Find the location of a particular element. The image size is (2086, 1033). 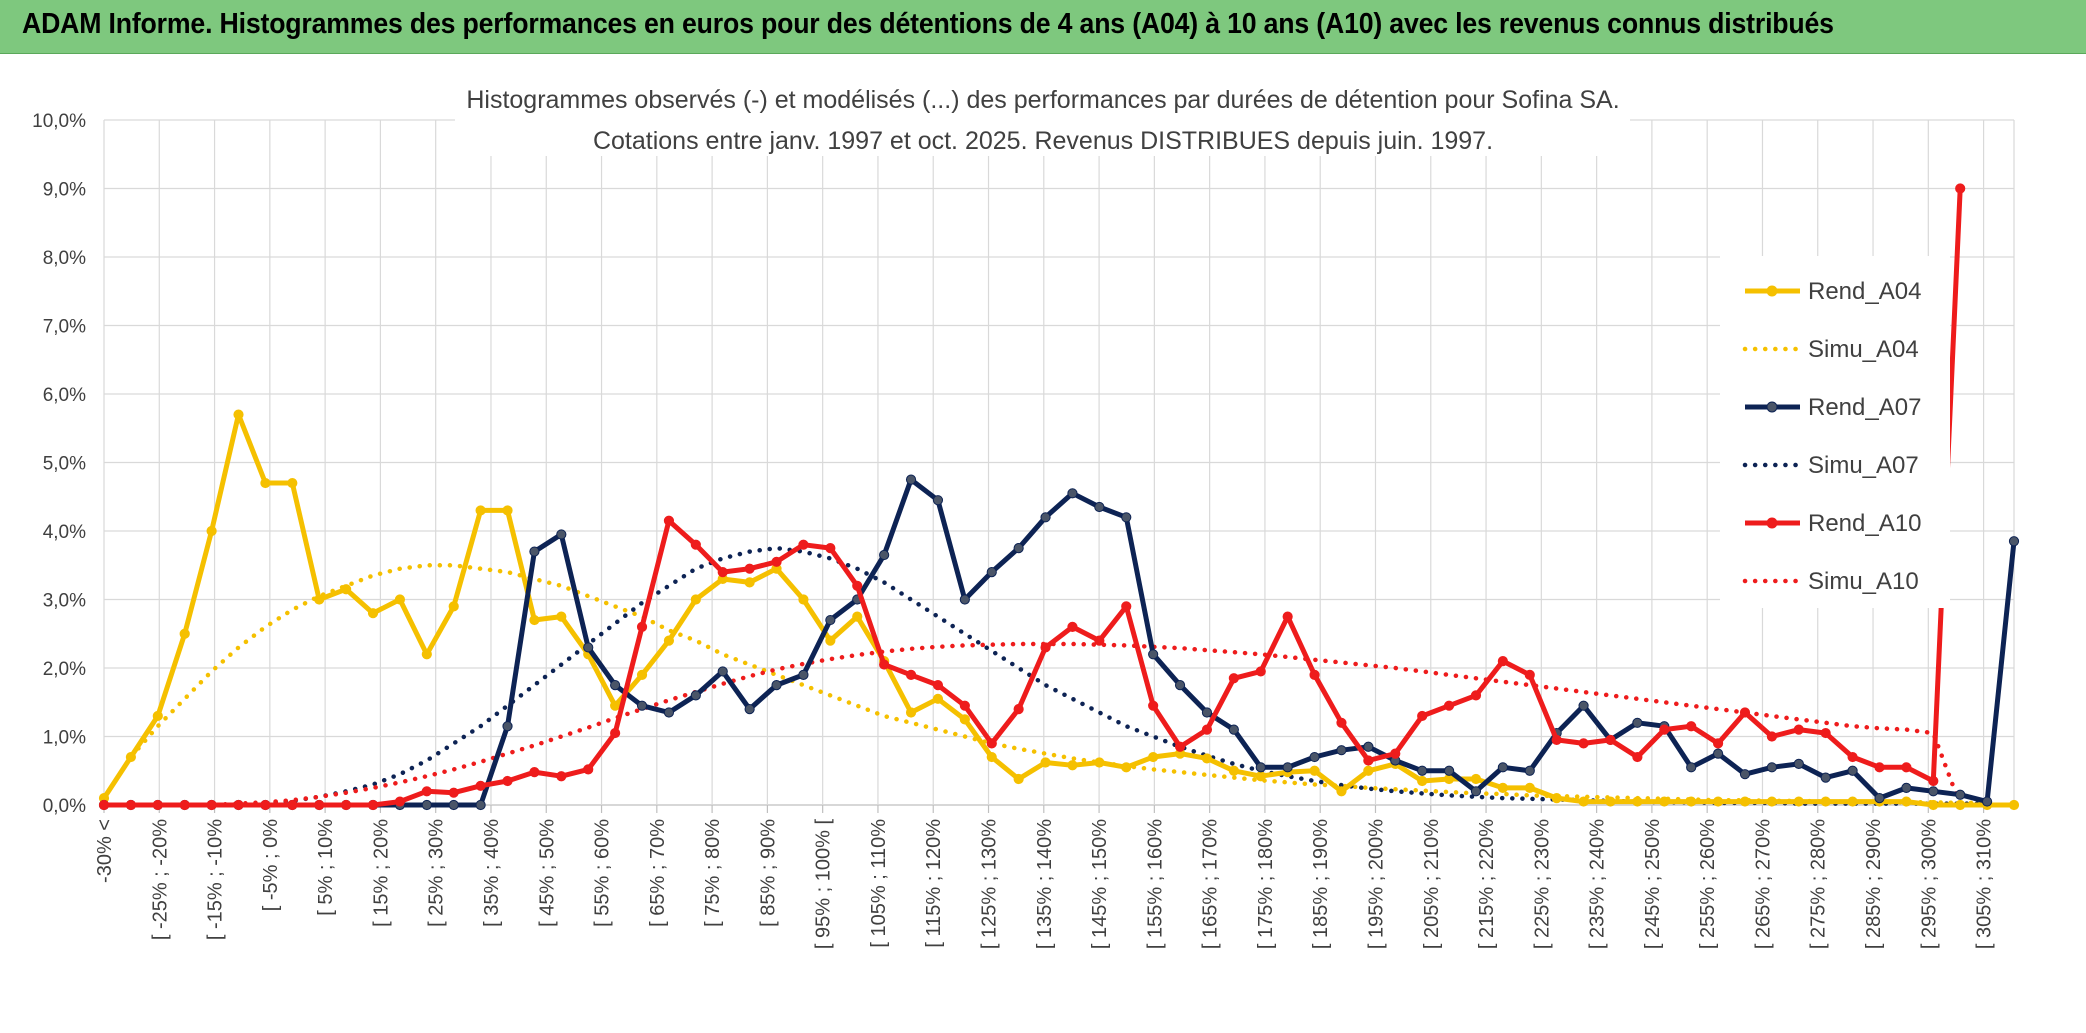

legend-label: Rend_A04 is located at coordinates (1864, 291).